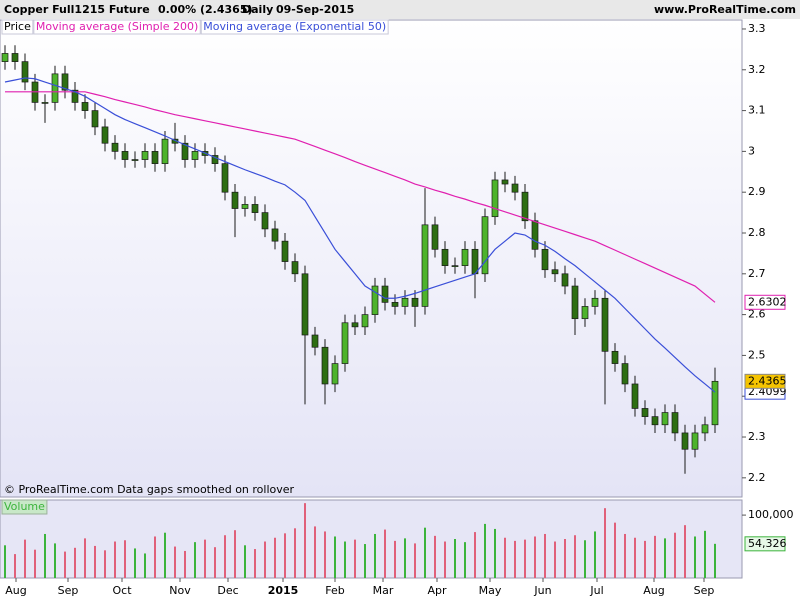  I want to click on y-tick-label: 2.9, so click(757, 191).